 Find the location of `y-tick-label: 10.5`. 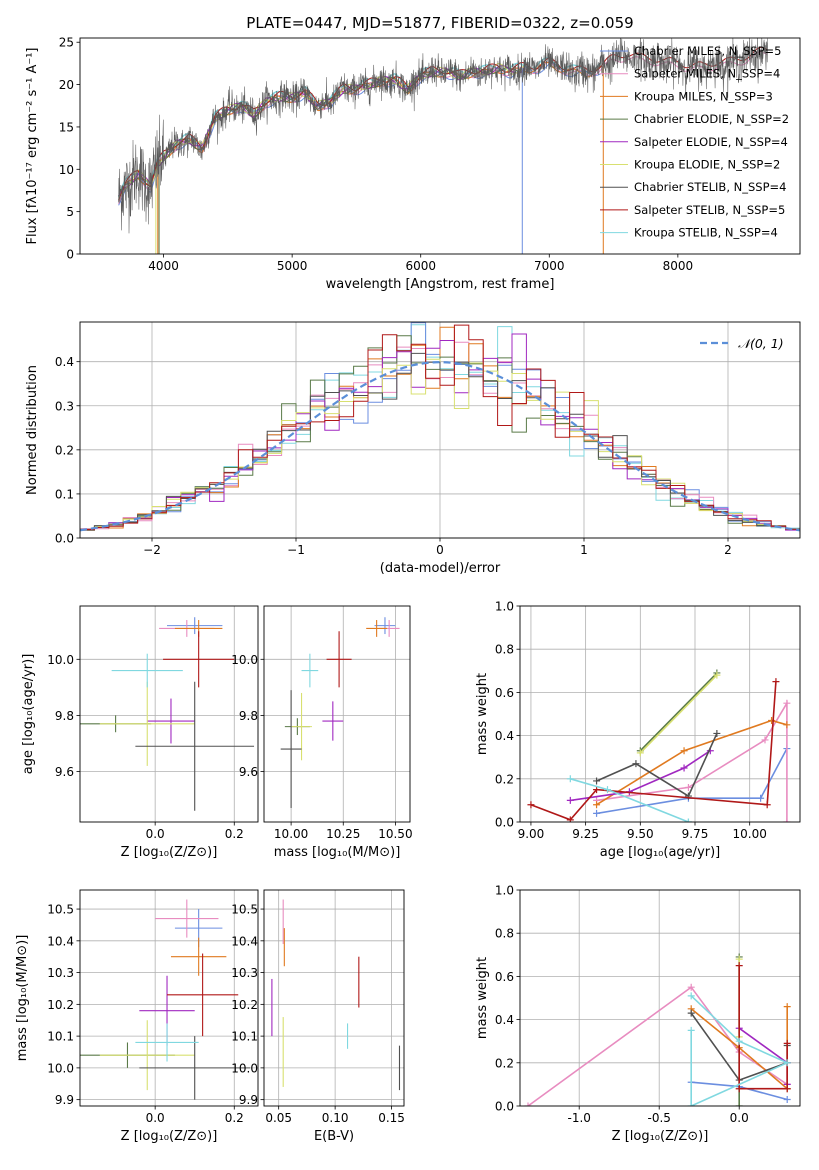

y-tick-label: 10.5 is located at coordinates (244, 910).